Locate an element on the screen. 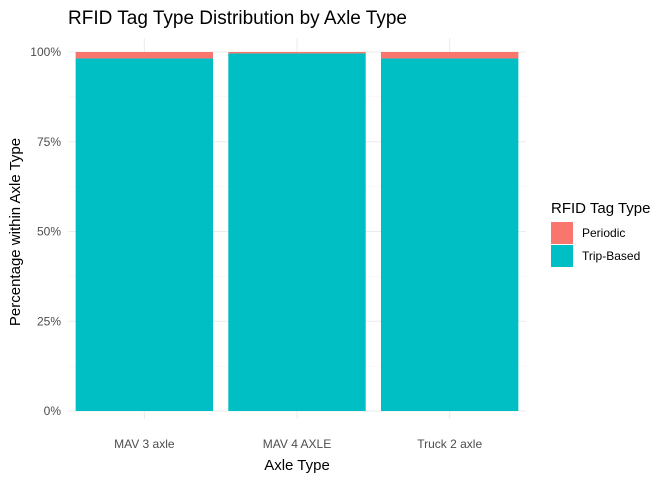 This screenshot has height=485, width=672. x-axis-title: Axle Type is located at coordinates (297, 465).